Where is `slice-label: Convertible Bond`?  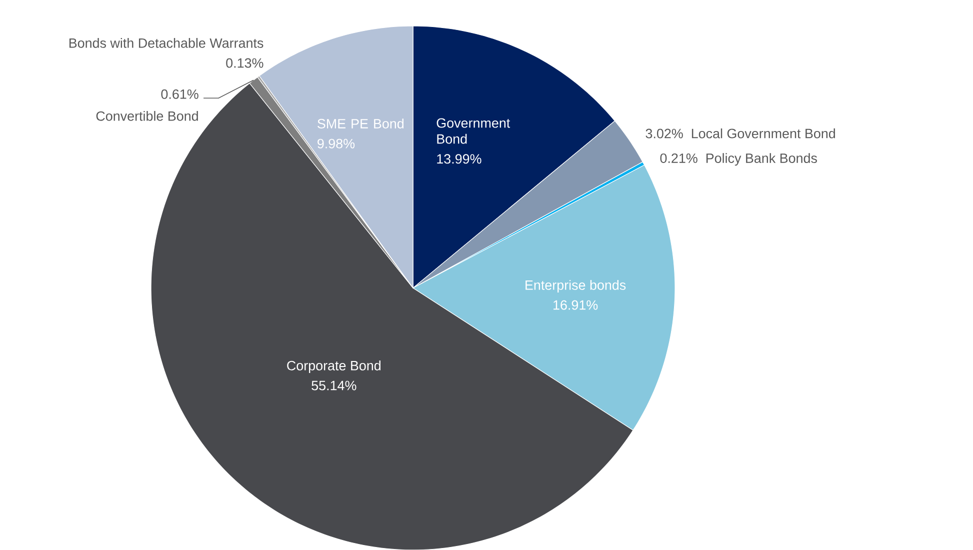
slice-label: Convertible Bond is located at coordinates (147, 115).